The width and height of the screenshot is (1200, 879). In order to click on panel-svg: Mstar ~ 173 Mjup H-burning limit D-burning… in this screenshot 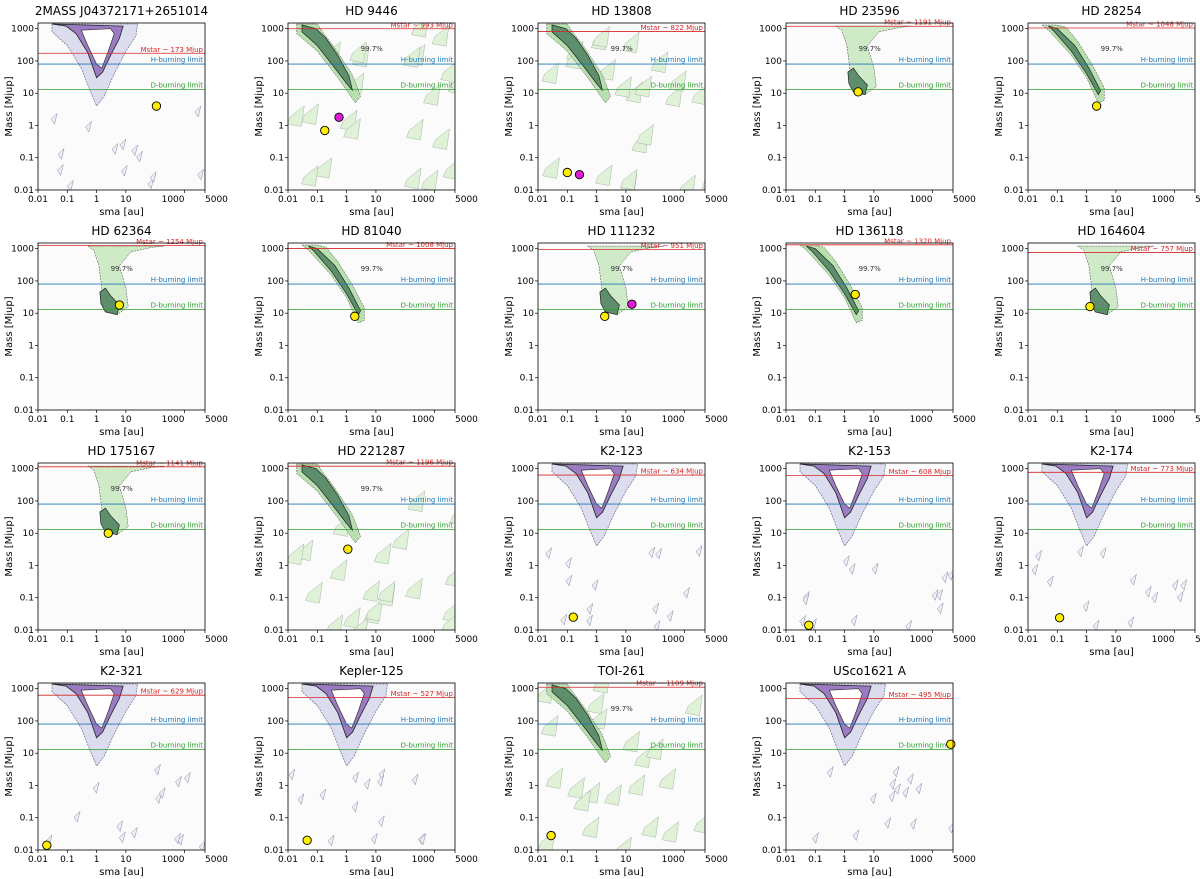, I will do `click(116, 111)`.